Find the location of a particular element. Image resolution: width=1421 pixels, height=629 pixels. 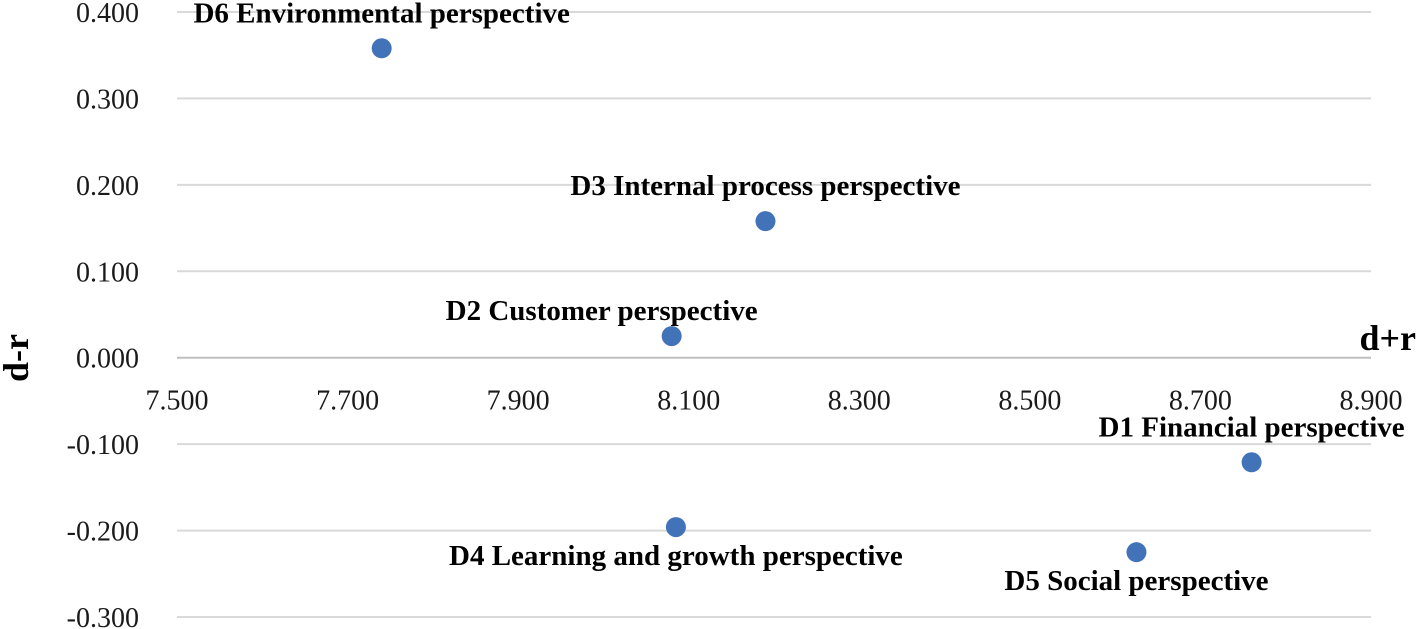

x-tick-label: 8.900 is located at coordinates (1371, 401).